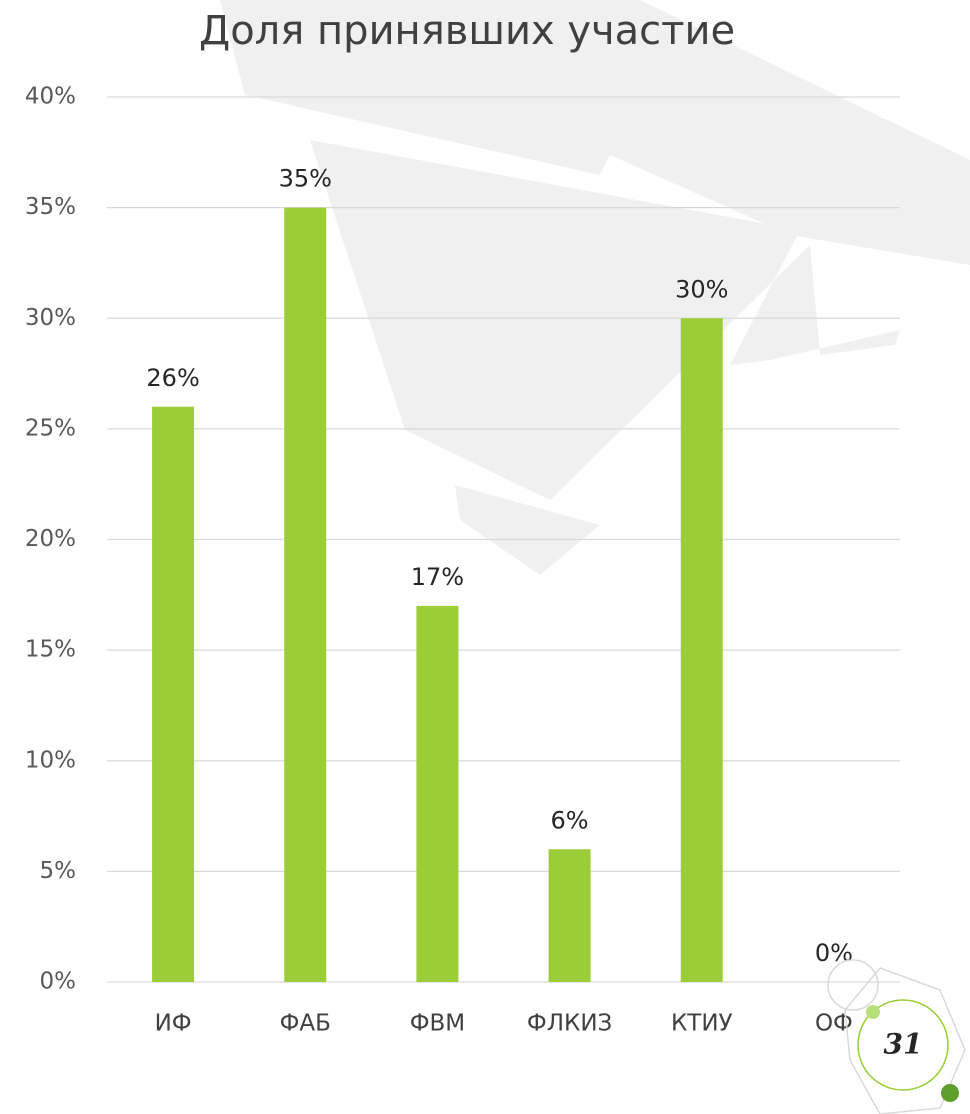  Describe the element at coordinates (173, 1024) in the screenshot. I see `x-tick-label: ИФ` at that location.